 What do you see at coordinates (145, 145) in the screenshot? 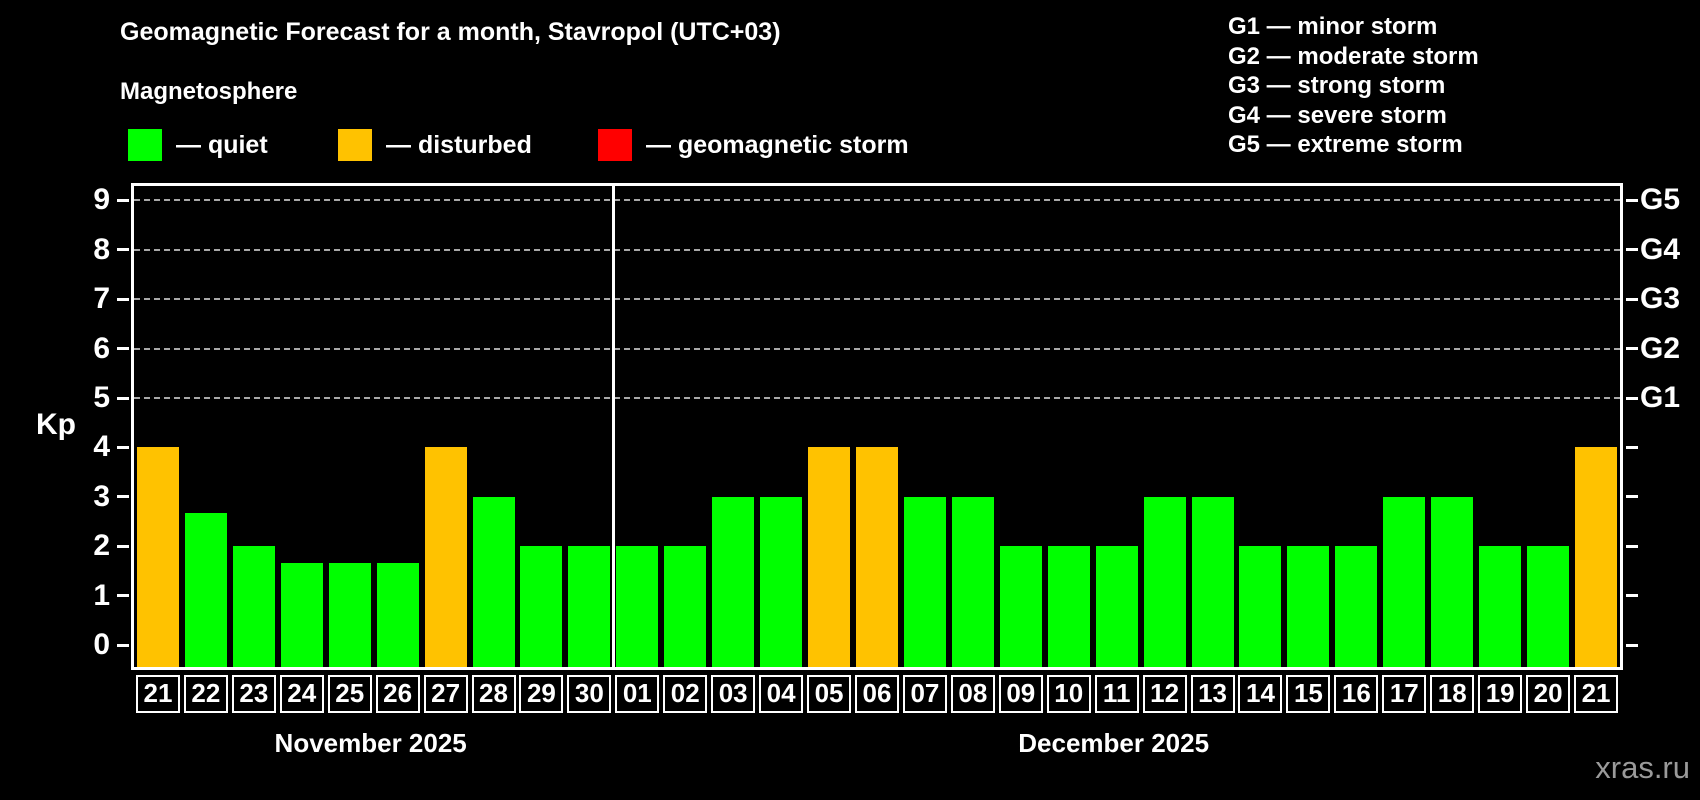
I see `quiet-color-swatch` at bounding box center [145, 145].